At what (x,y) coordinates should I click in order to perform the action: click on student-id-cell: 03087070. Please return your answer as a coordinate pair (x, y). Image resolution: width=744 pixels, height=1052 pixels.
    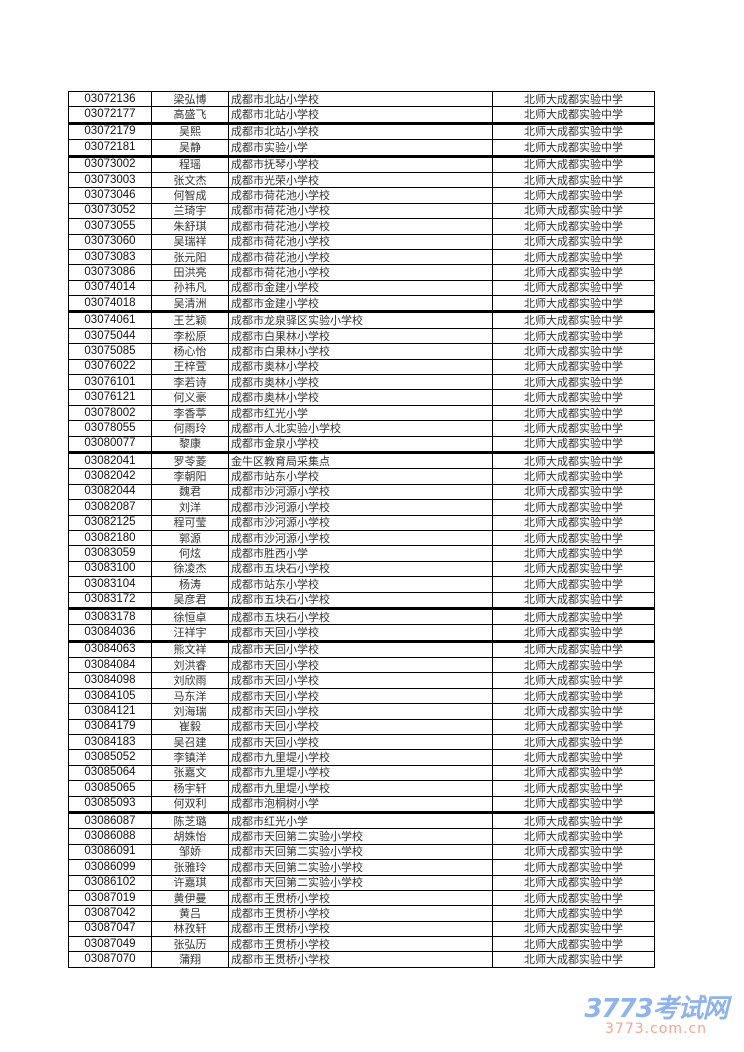
    Looking at the image, I should click on (110, 959).